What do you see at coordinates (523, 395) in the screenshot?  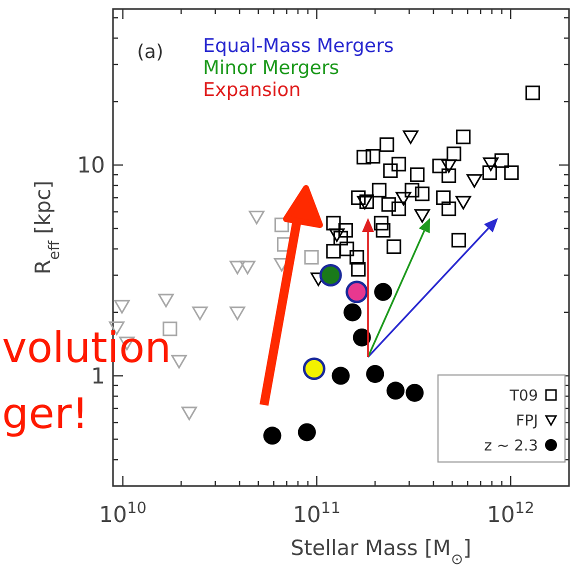 I see `legend-label: T09` at bounding box center [523, 395].